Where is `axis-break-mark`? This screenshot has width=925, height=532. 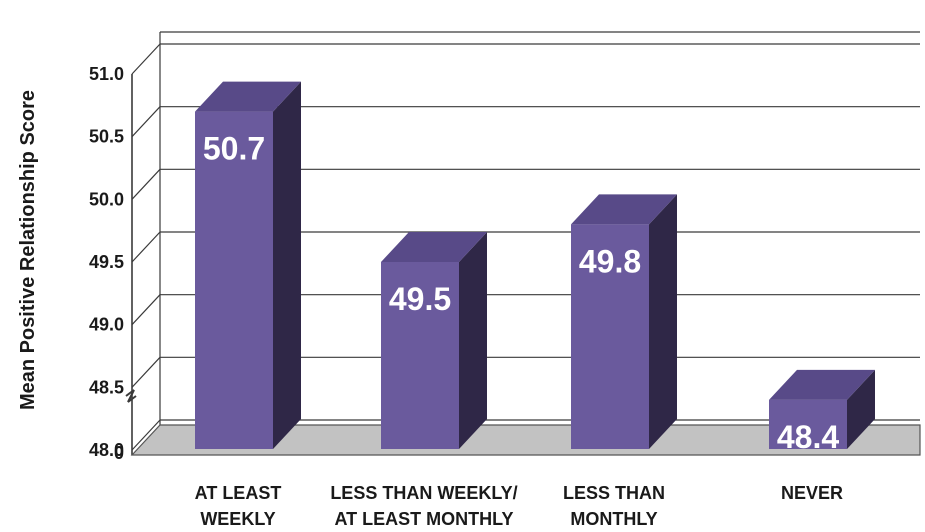 axis-break-mark is located at coordinates (131, 396).